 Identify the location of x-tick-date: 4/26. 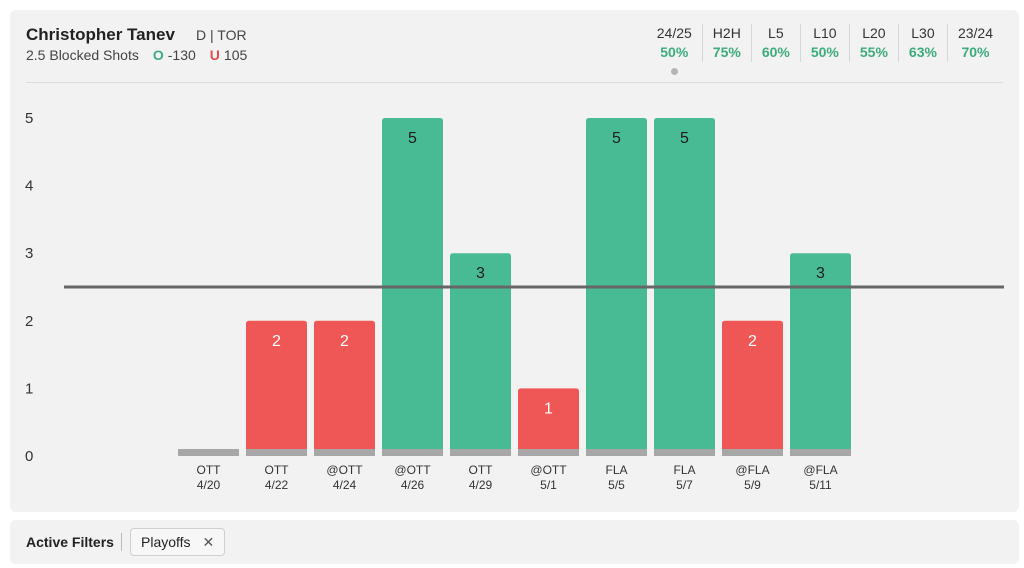
(413, 485).